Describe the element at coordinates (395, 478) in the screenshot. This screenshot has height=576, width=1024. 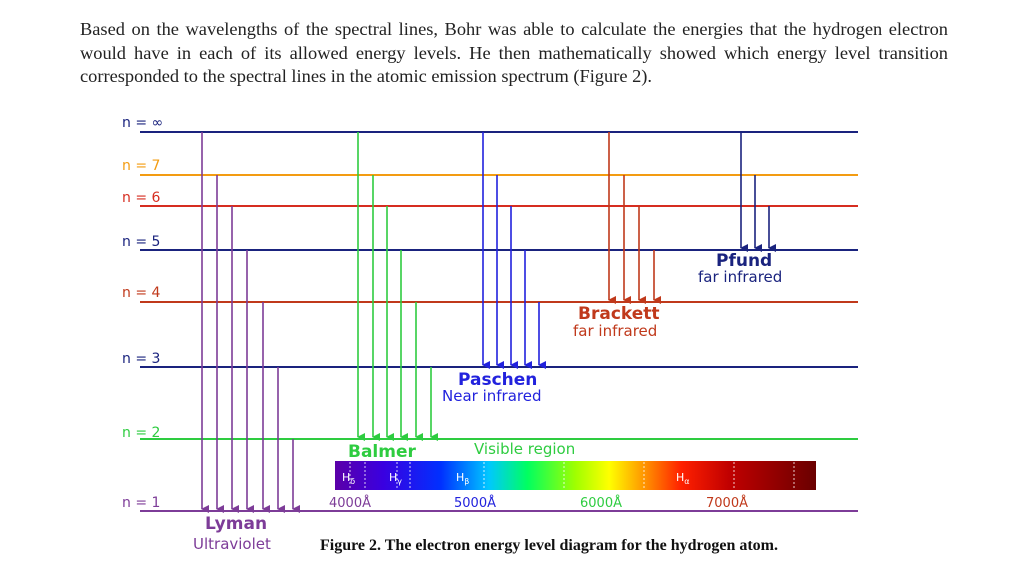
I see `spectral-line-h-gamma: Hγ` at that location.